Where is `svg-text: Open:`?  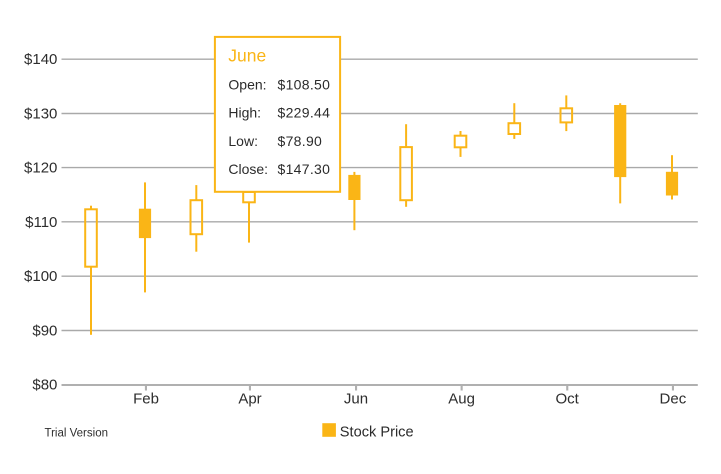
svg-text: Open: is located at coordinates (247, 85).